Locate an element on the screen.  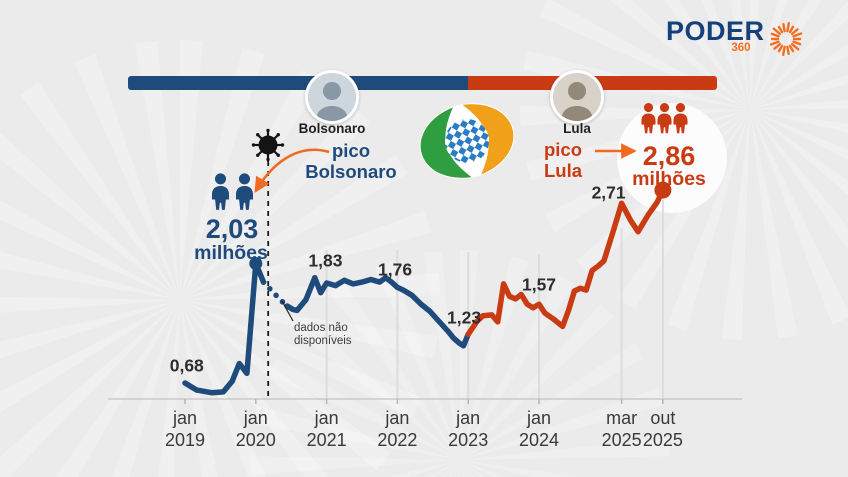
pico-lula-value: 2,86 is located at coordinates (669, 156).